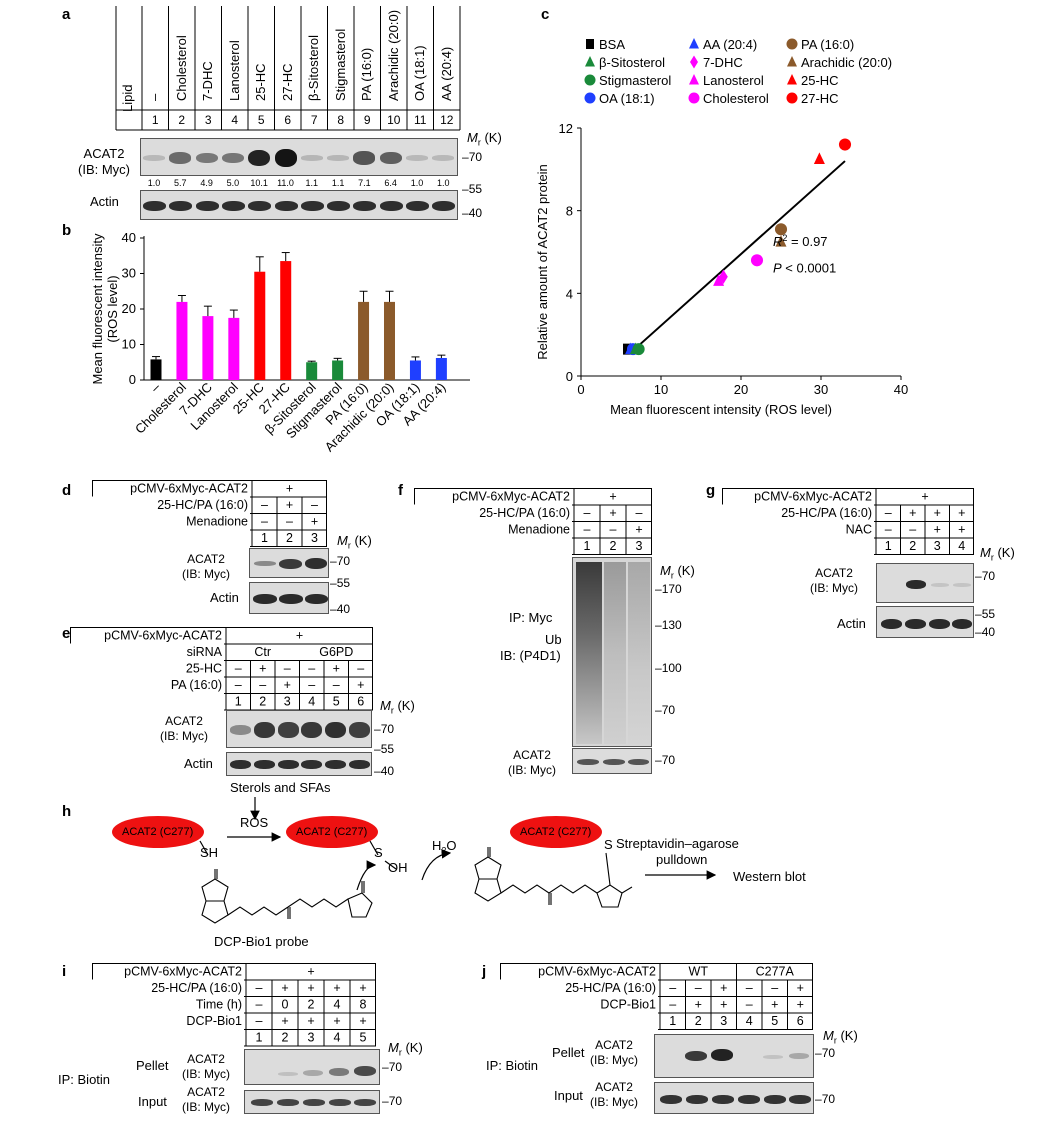 This screenshot has width=1045, height=1122. Describe the element at coordinates (711, 490) in the screenshot. I see `panel-label-g: g` at that location.